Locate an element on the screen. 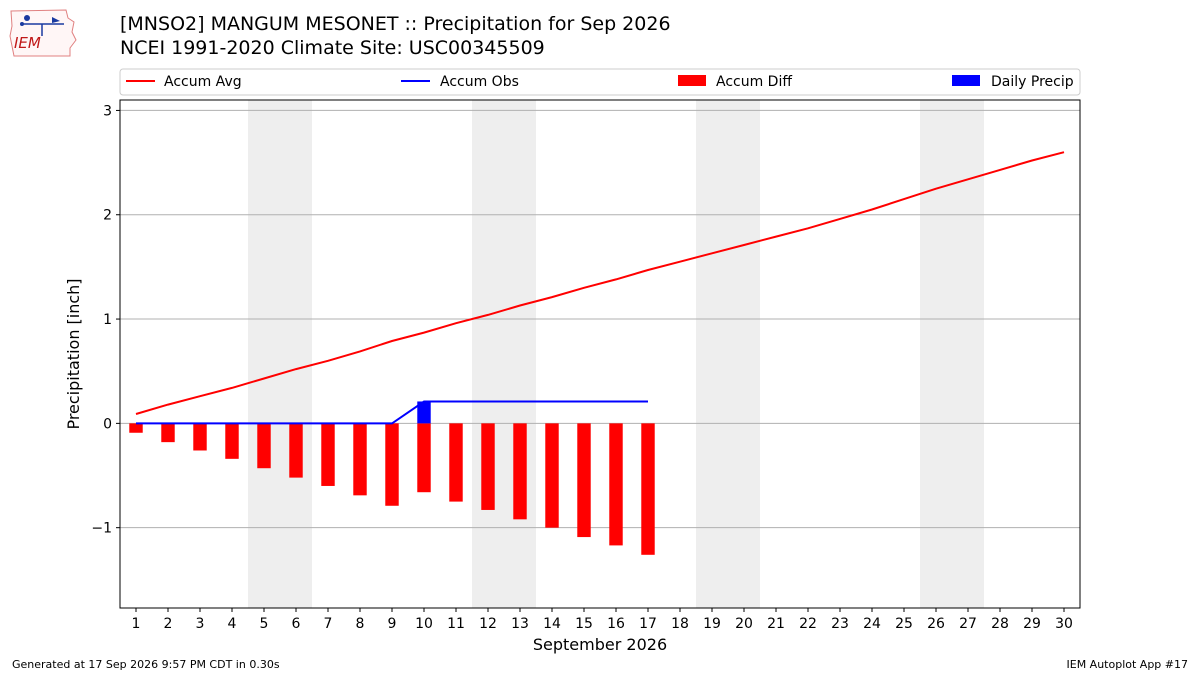 The width and height of the screenshot is (1200, 675). legend-label-accum-obs: Accum Obs is located at coordinates (479, 82).